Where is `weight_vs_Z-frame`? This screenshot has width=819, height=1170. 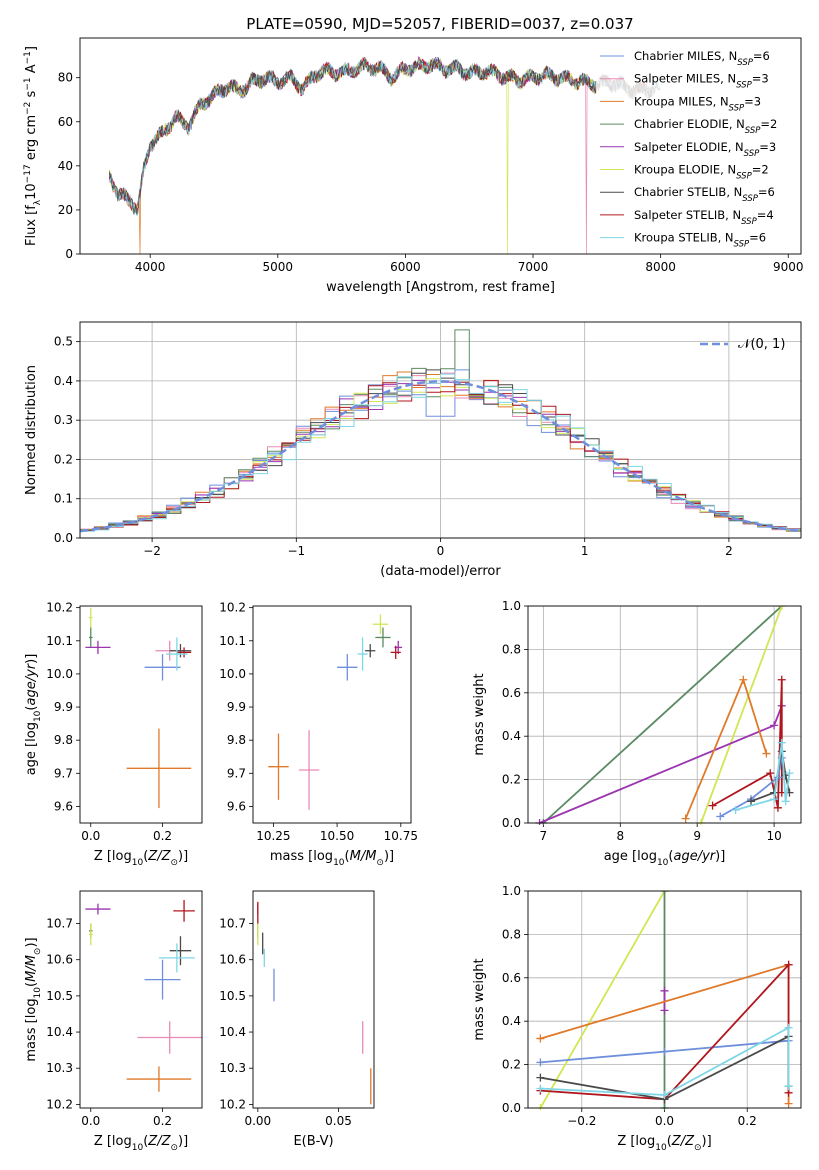 weight_vs_Z-frame is located at coordinates (664, 999).